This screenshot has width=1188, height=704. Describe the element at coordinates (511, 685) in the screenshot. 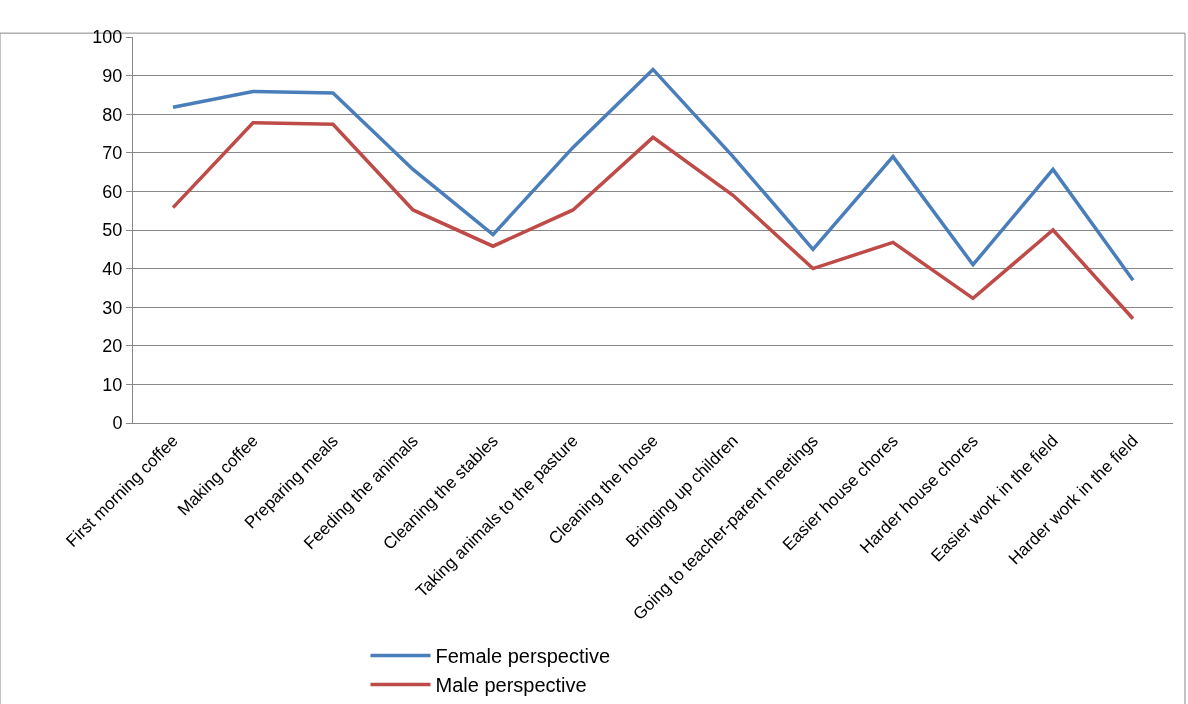

I see `legend-label: Male perspective` at that location.